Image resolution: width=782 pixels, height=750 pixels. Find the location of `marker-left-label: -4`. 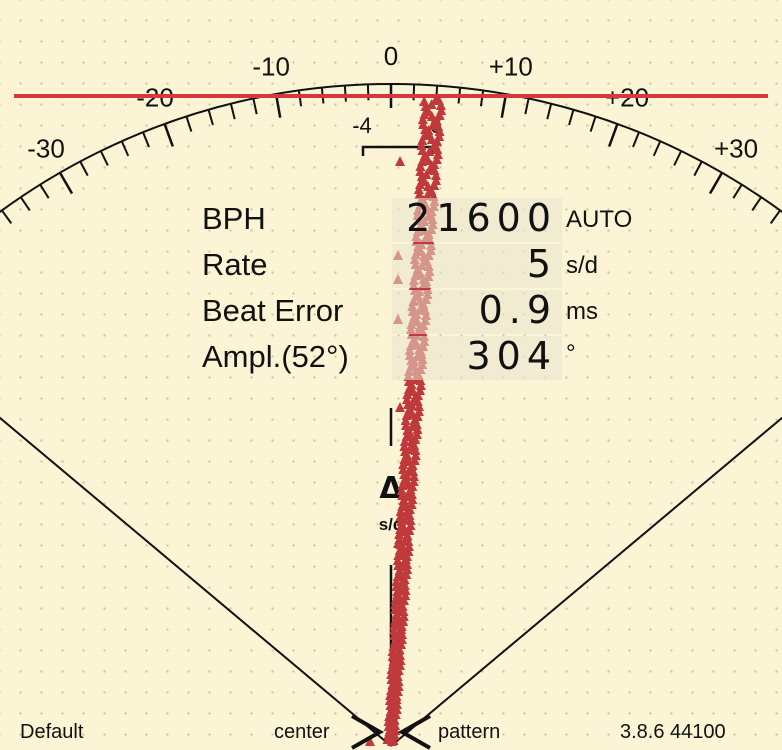

marker-left-label: -4 is located at coordinates (362, 125).